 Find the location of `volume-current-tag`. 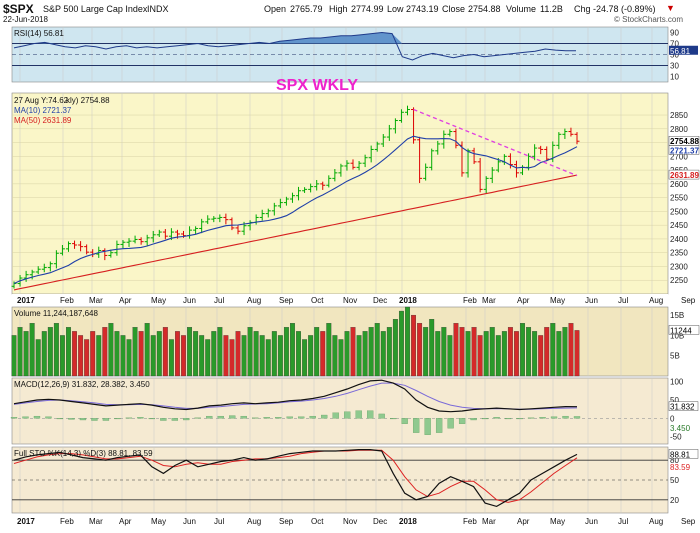

volume-current-tag is located at coordinates (684, 330).